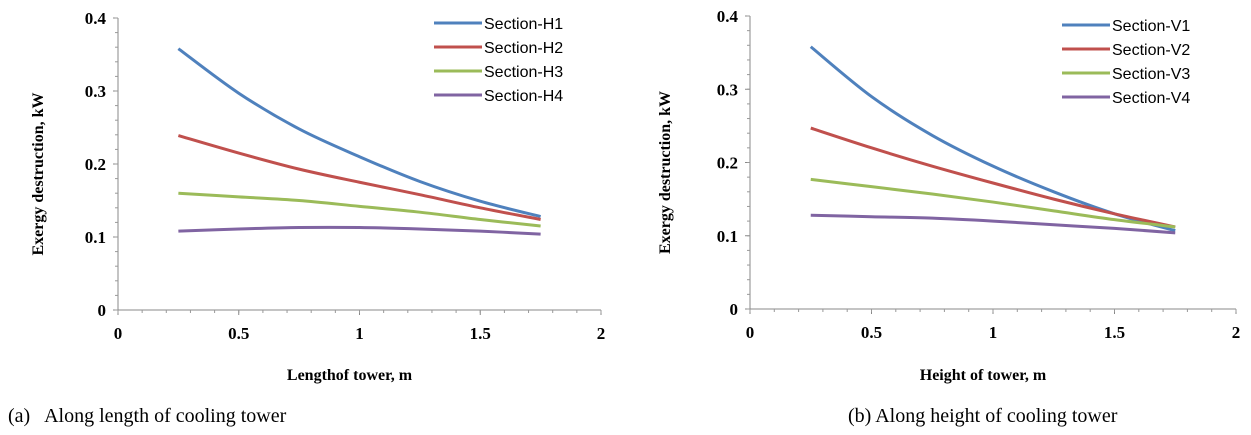  Describe the element at coordinates (1151, 98) in the screenshot. I see `legend-label: Section-V4` at that location.